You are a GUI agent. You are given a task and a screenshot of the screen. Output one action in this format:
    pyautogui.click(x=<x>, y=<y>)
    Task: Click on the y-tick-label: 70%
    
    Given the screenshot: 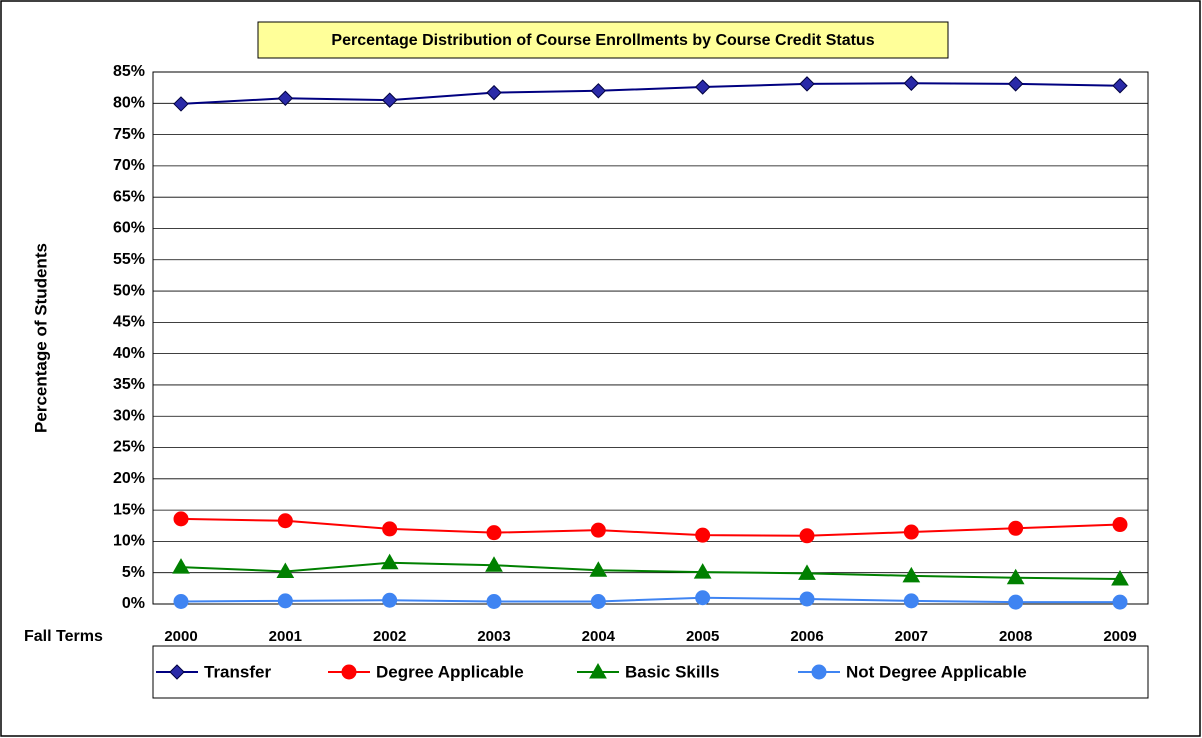 What is the action you would take?
    pyautogui.click(x=129, y=165)
    